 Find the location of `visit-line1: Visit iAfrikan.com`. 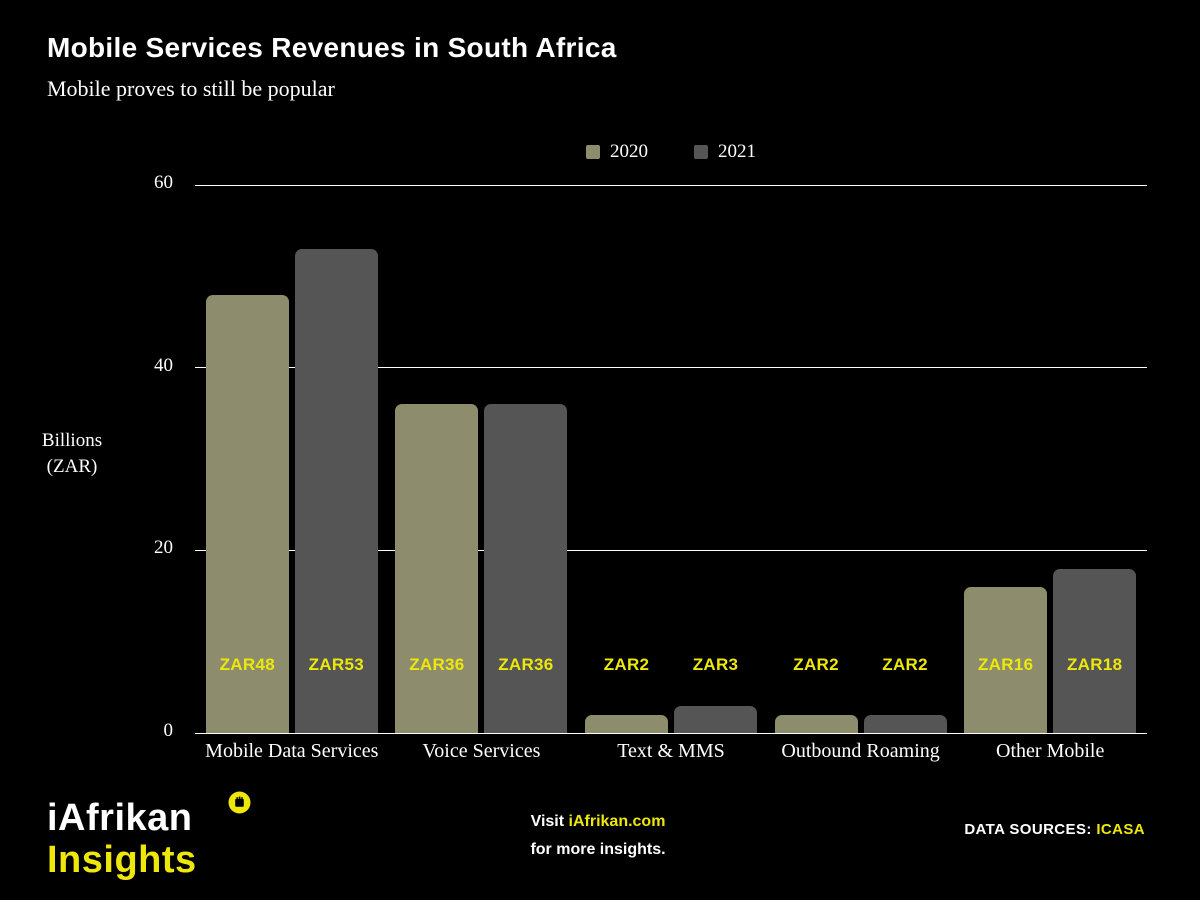

visit-line1: Visit iAfrikan.com is located at coordinates (598, 822).